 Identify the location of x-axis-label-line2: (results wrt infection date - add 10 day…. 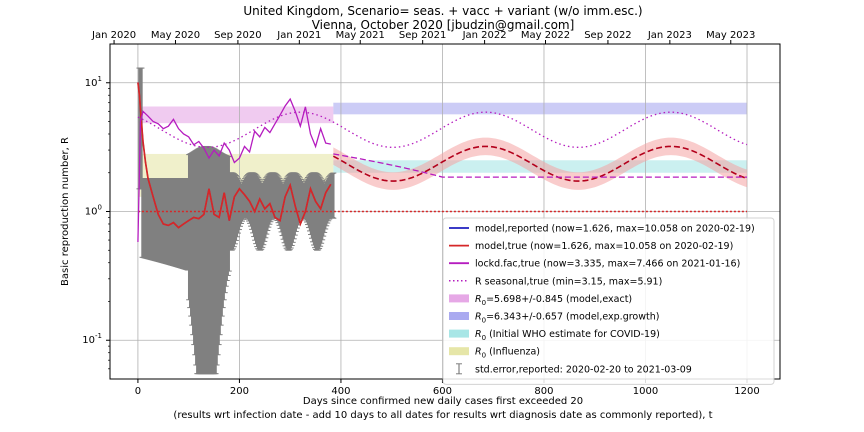
(442, 415).